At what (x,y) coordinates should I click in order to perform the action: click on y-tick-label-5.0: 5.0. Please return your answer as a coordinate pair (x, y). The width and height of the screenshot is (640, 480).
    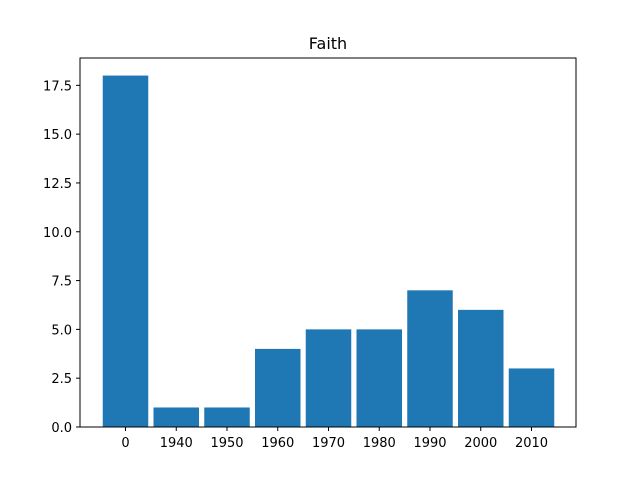
    Looking at the image, I should click on (61, 330).